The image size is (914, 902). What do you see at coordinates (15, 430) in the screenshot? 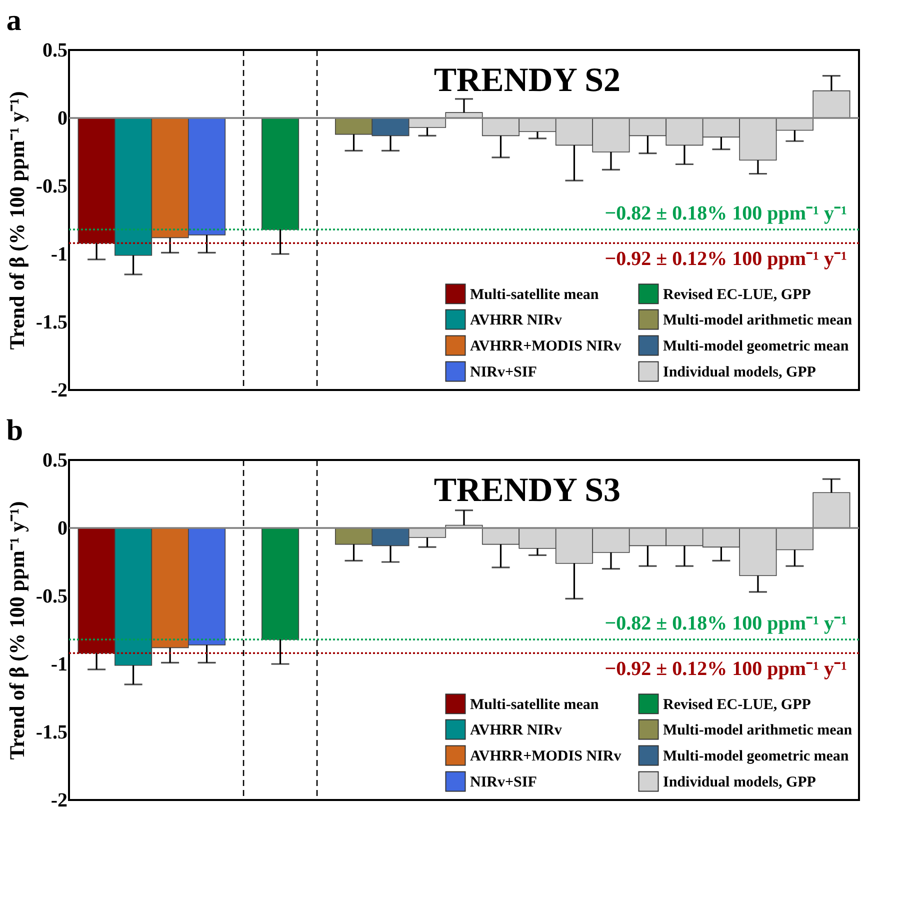
I see `text: b` at bounding box center [15, 430].